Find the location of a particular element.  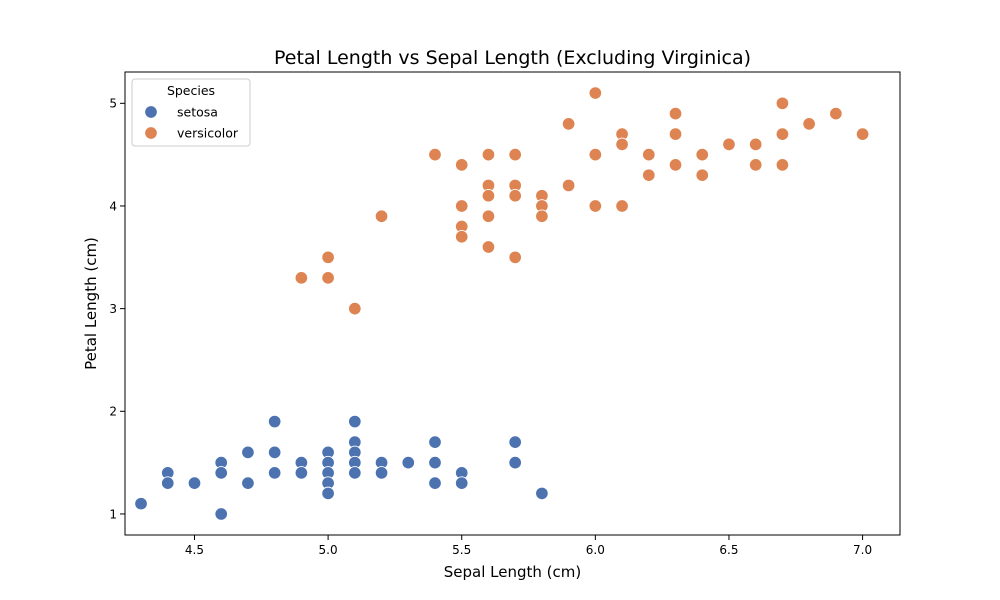

legend-label-setosa: setosa is located at coordinates (197, 112).